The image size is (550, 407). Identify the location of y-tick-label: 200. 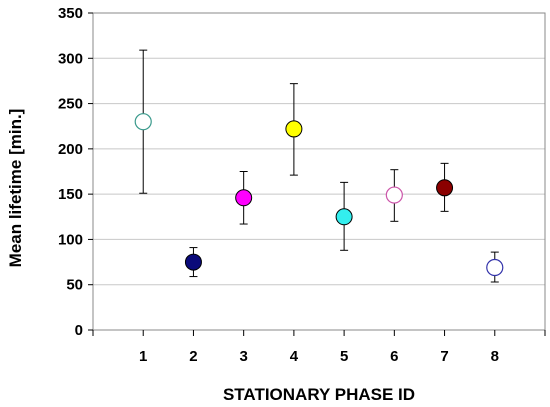
(70, 149).